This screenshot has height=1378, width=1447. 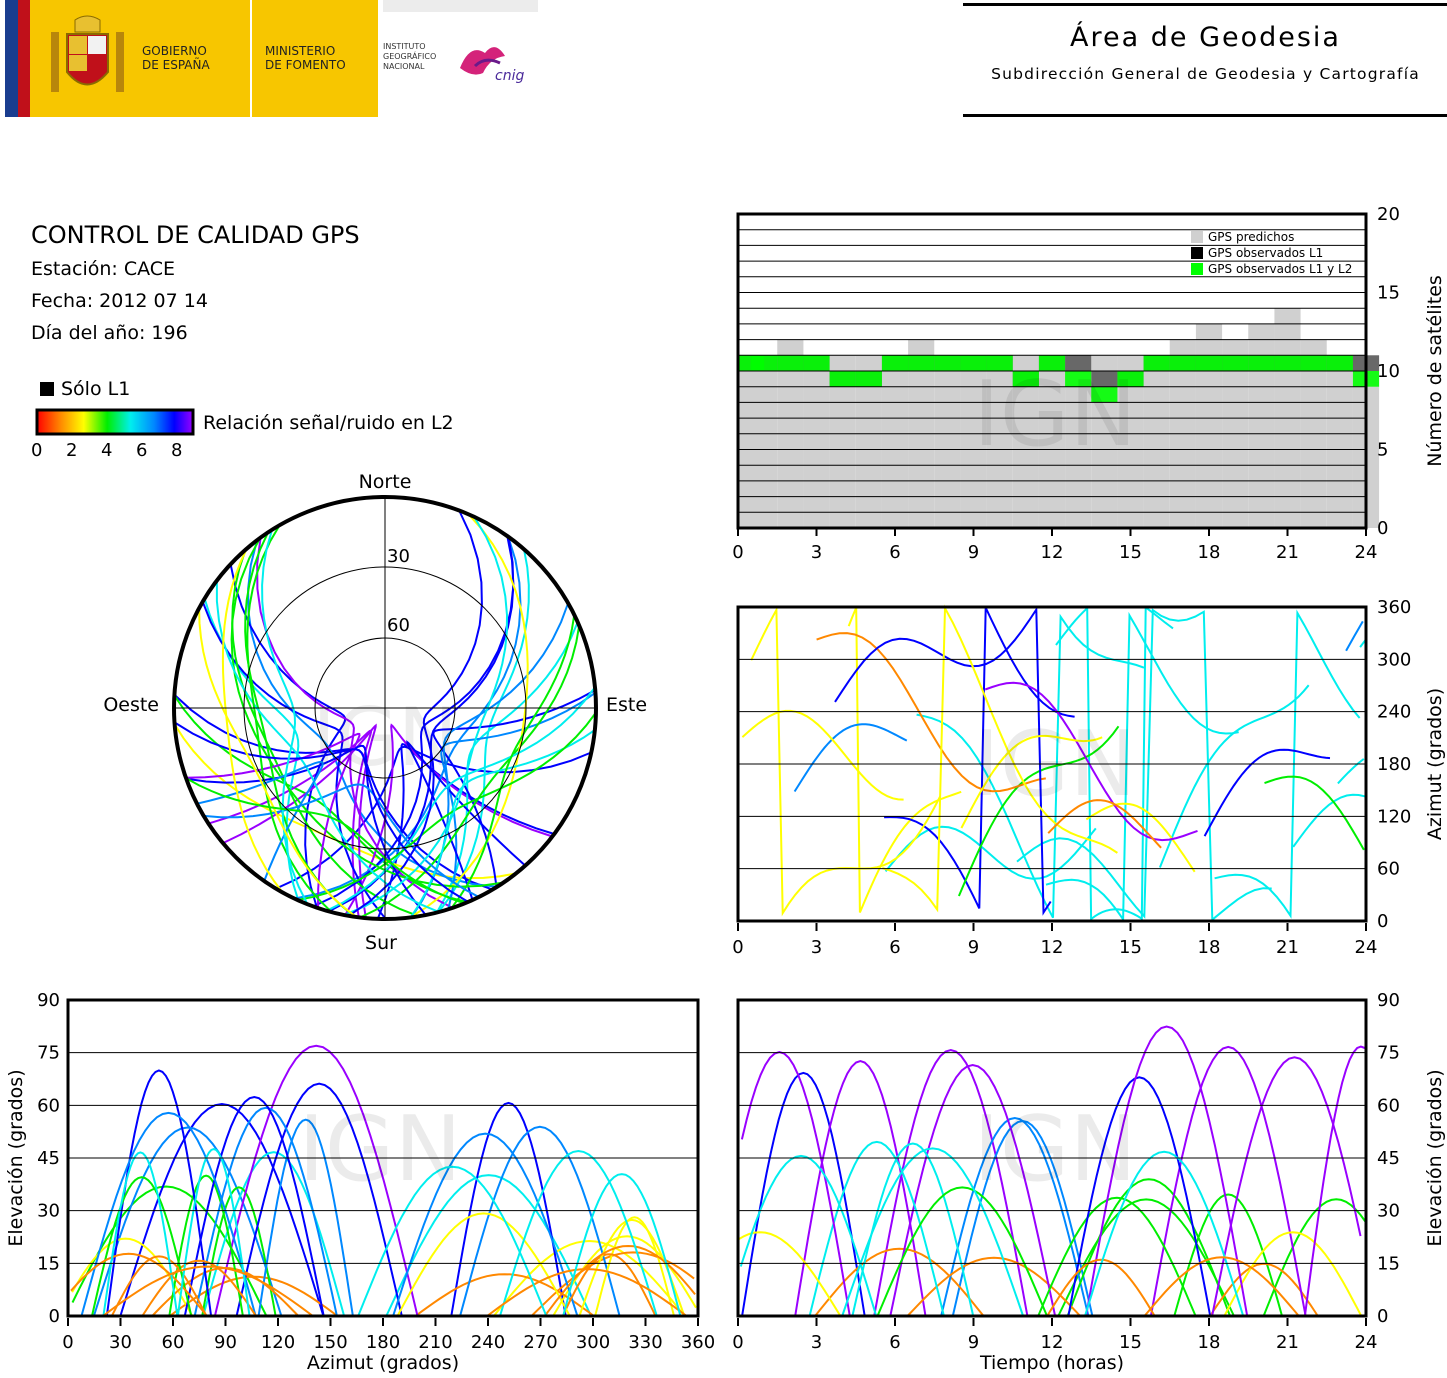 What do you see at coordinates (398, 625) in the screenshot?
I see `ring-label-60: 60` at bounding box center [398, 625].